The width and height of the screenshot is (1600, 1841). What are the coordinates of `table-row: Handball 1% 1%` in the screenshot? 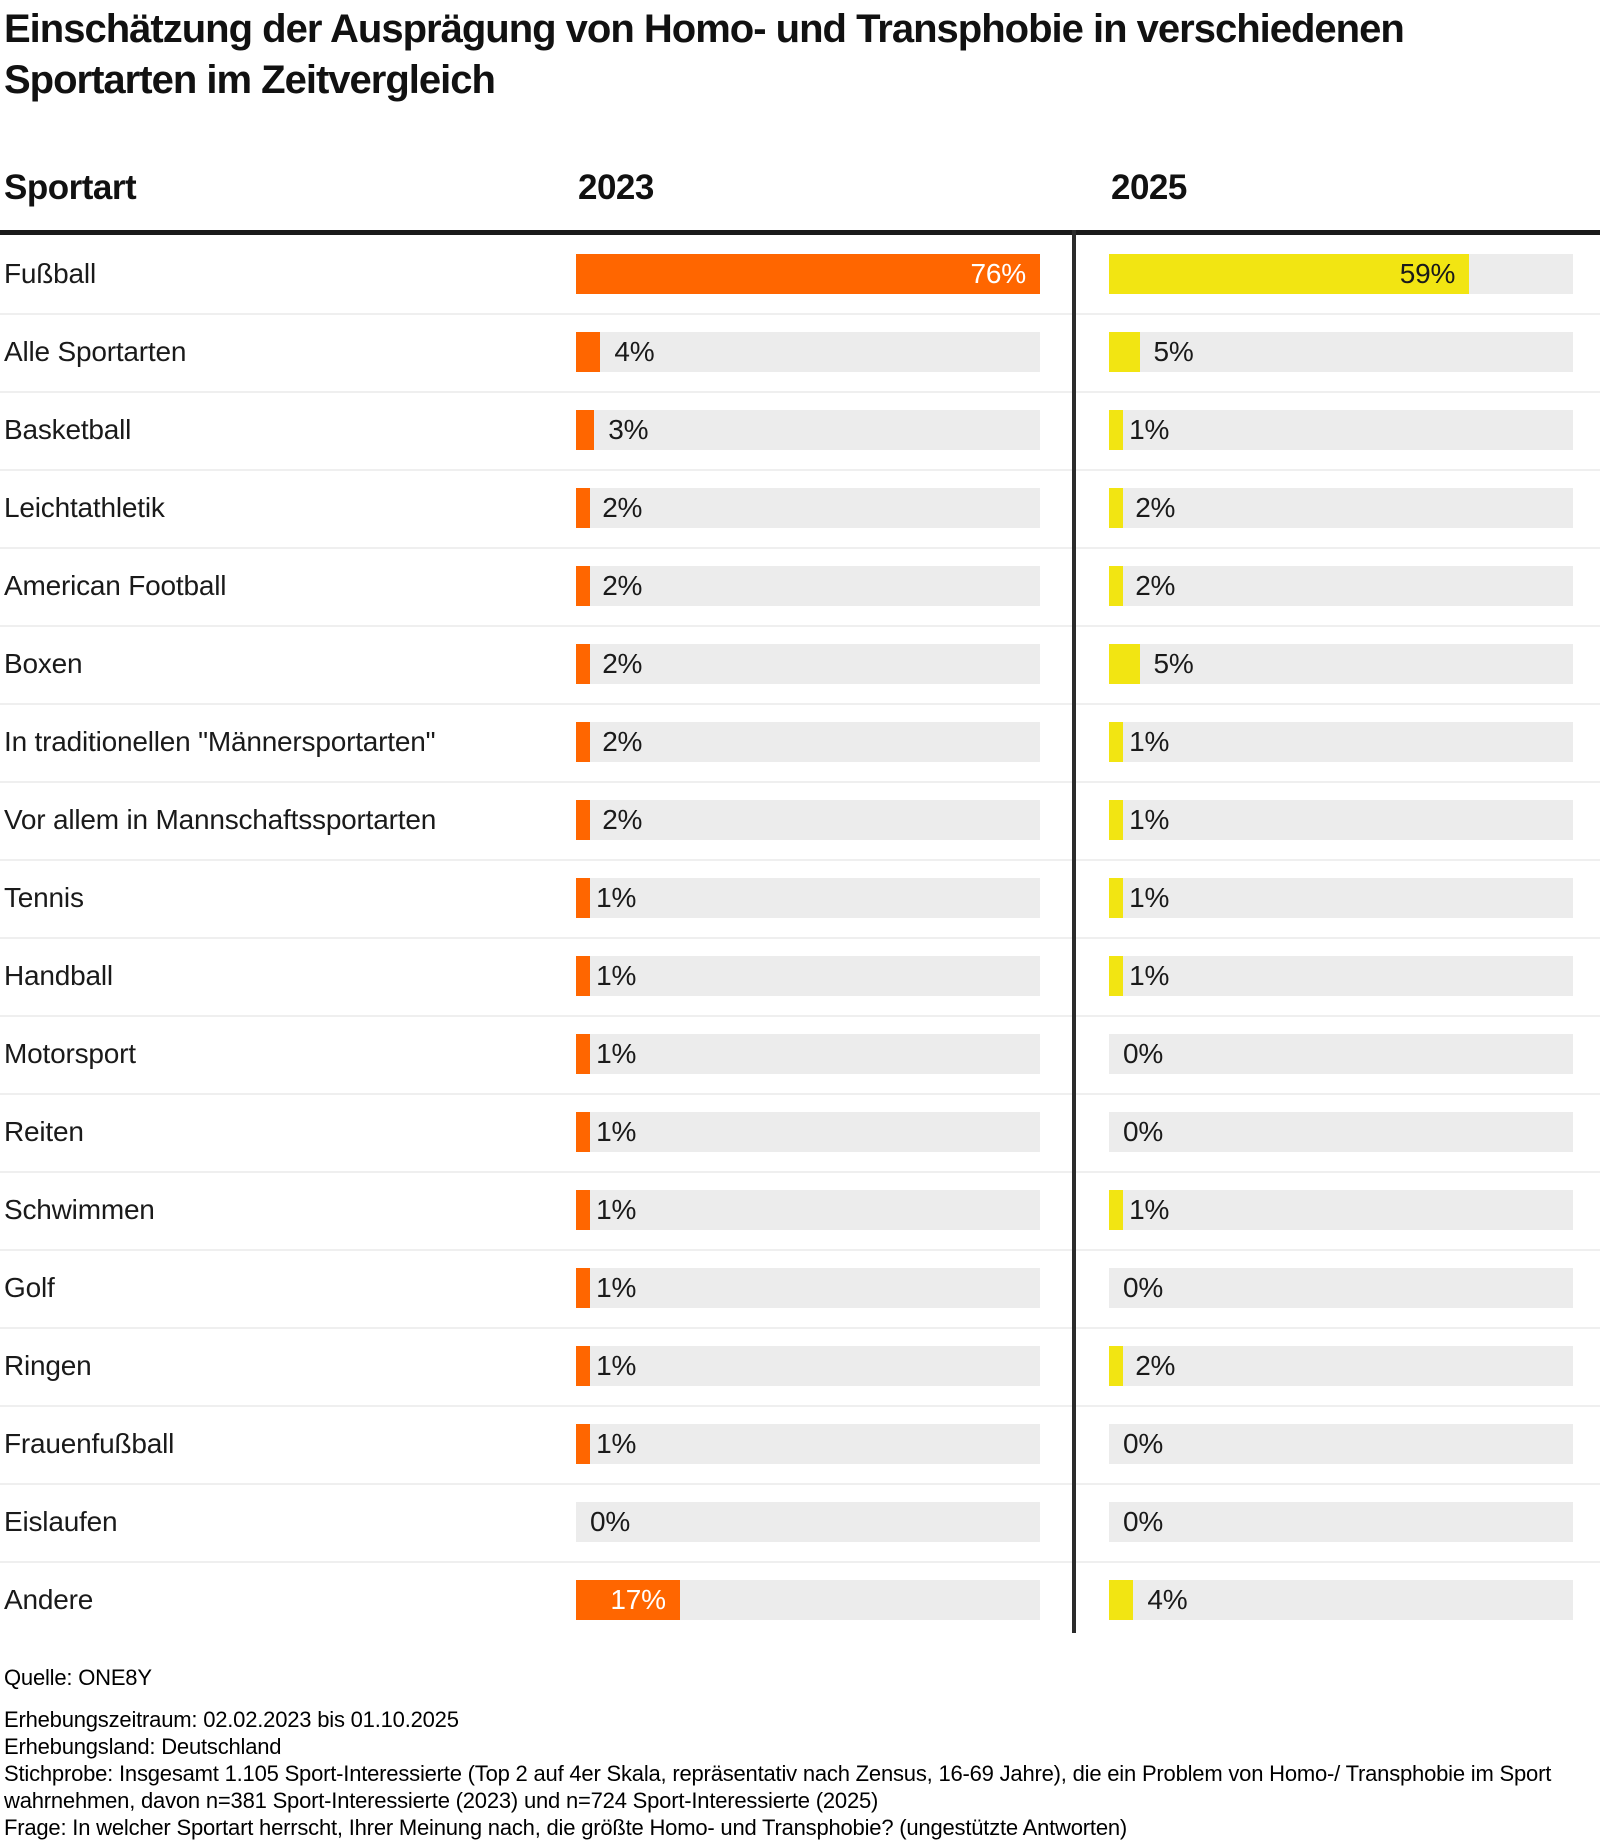 It's located at (800, 976).